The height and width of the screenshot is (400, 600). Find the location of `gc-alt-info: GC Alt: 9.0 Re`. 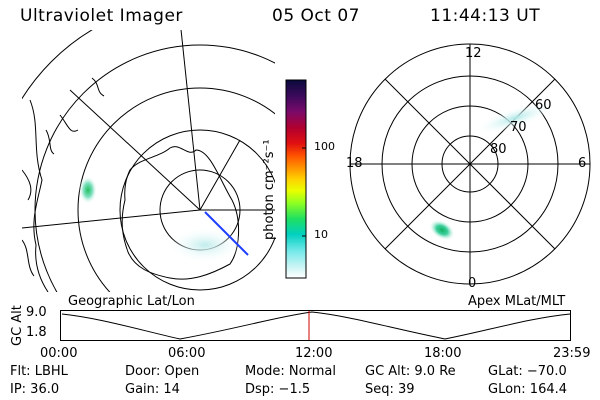

gc-alt-info: GC Alt: 9.0 Re is located at coordinates (410, 371).